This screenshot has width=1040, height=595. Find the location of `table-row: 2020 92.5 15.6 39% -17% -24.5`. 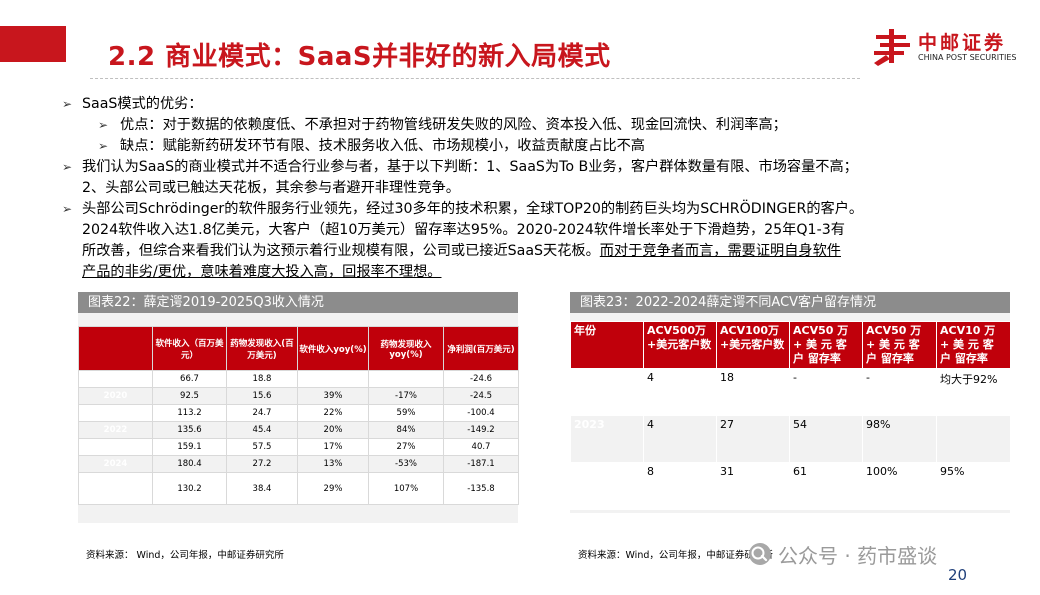

table-row: 2020 92.5 15.6 39% -17% -24.5 is located at coordinates (298, 396).